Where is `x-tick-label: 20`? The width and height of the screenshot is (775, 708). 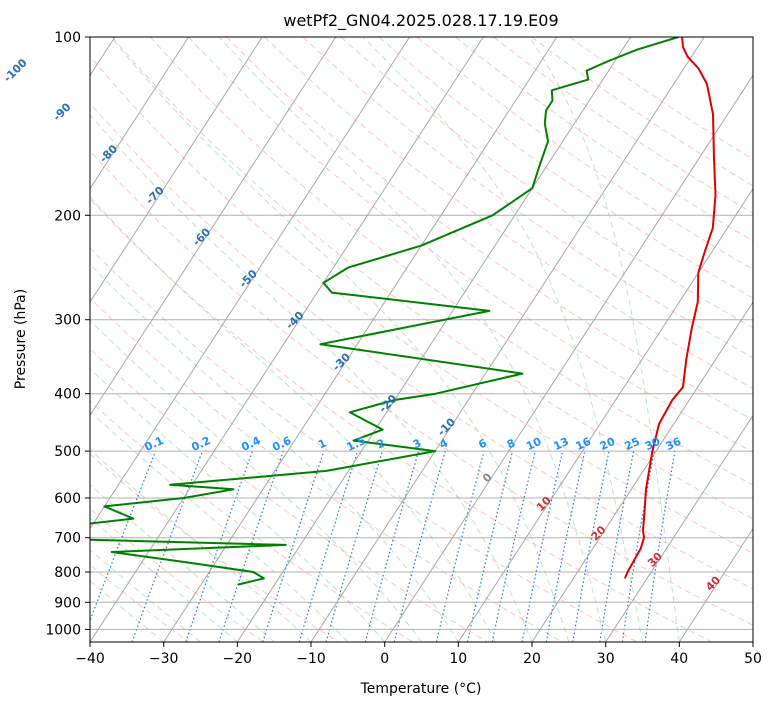 x-tick-label: 20 is located at coordinates (532, 659).